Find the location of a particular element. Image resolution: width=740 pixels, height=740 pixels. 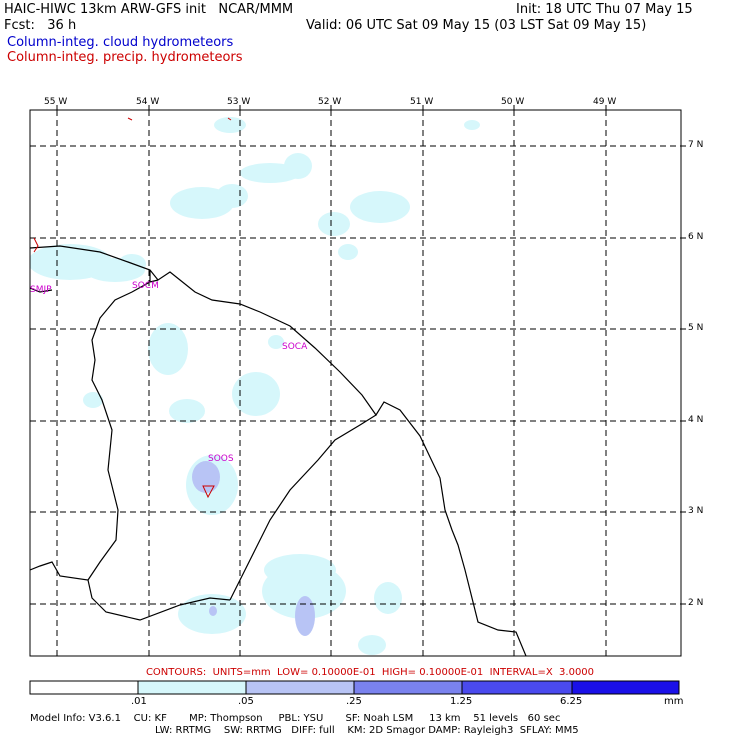

colorbar-tick: .05 is located at coordinates (246, 701).